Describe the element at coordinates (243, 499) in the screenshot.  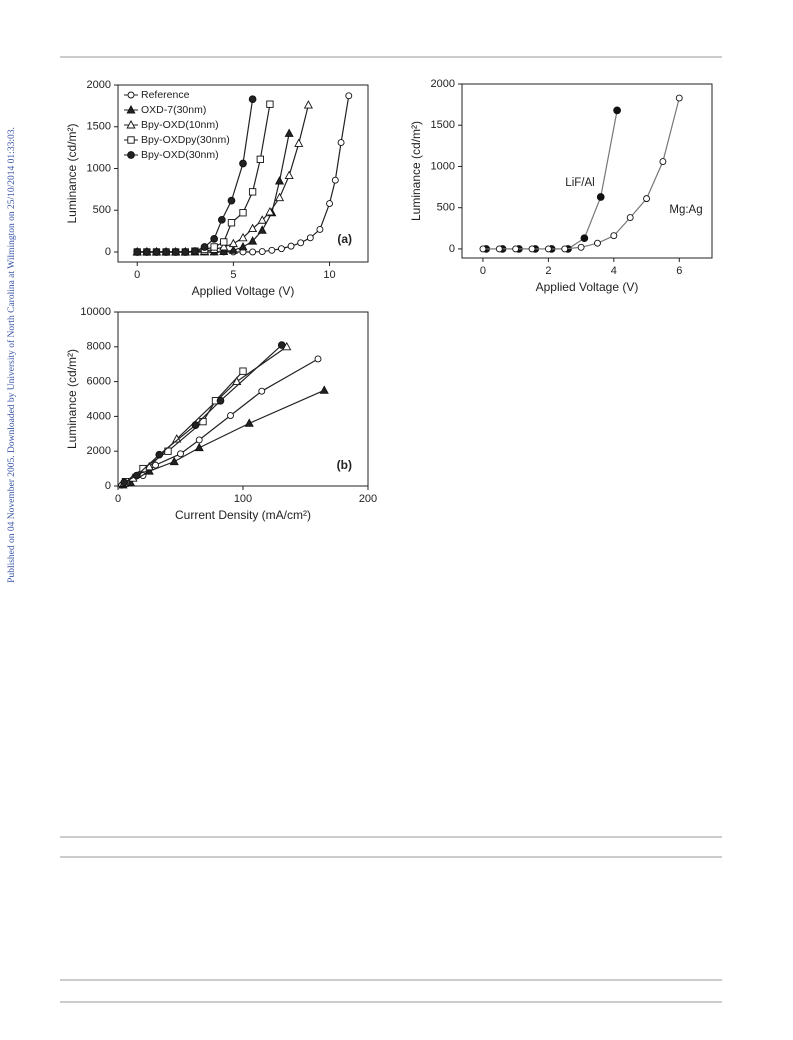
I see `x-tick-label: 100` at that location.